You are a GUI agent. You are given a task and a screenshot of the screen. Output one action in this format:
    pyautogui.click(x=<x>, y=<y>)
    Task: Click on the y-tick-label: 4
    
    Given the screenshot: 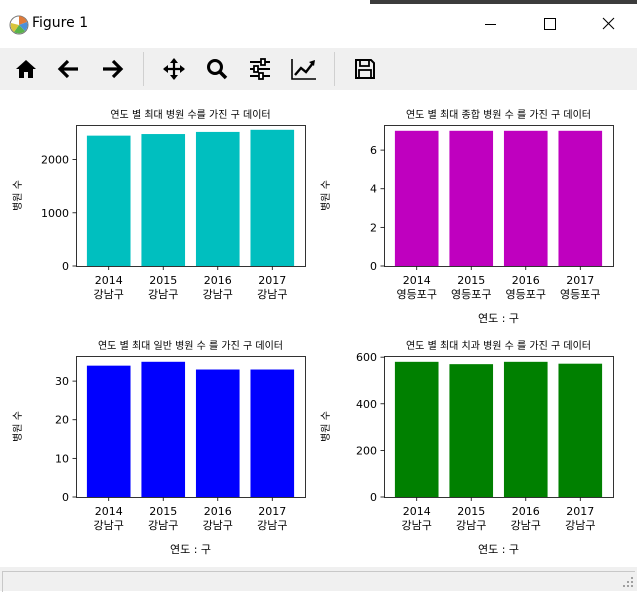 What is the action you would take?
    pyautogui.click(x=373, y=189)
    